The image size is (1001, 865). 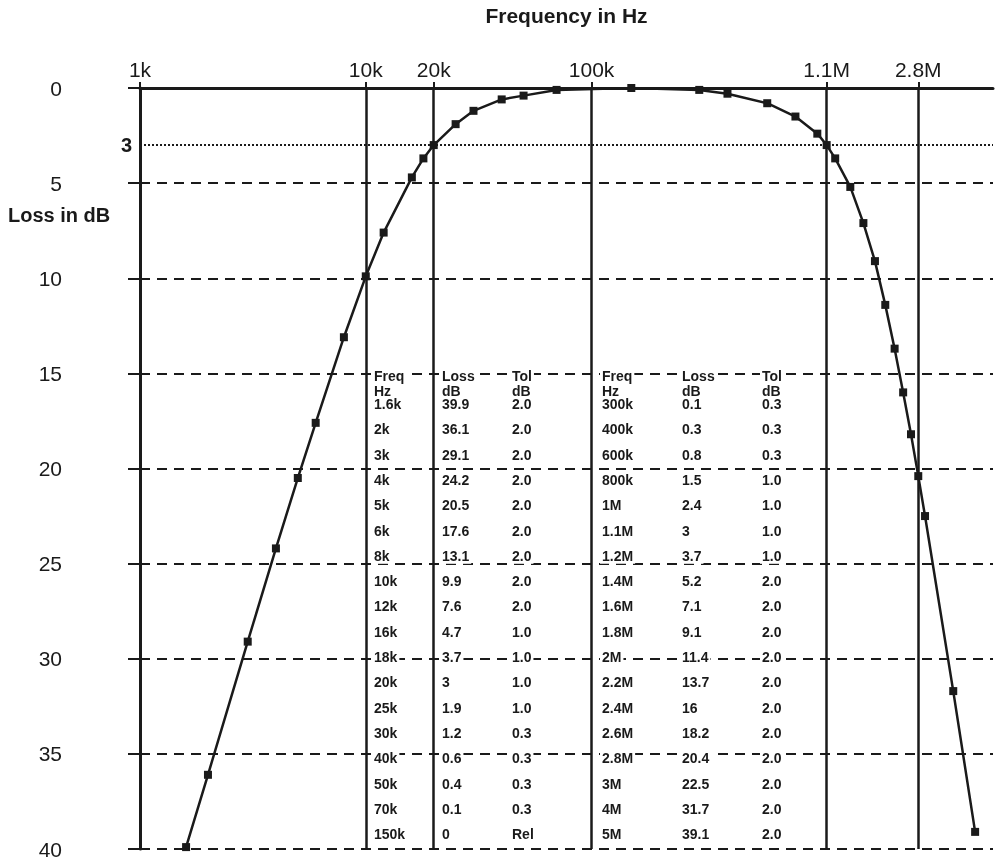 I want to click on annotation: 13.1, so click(x=456, y=555).